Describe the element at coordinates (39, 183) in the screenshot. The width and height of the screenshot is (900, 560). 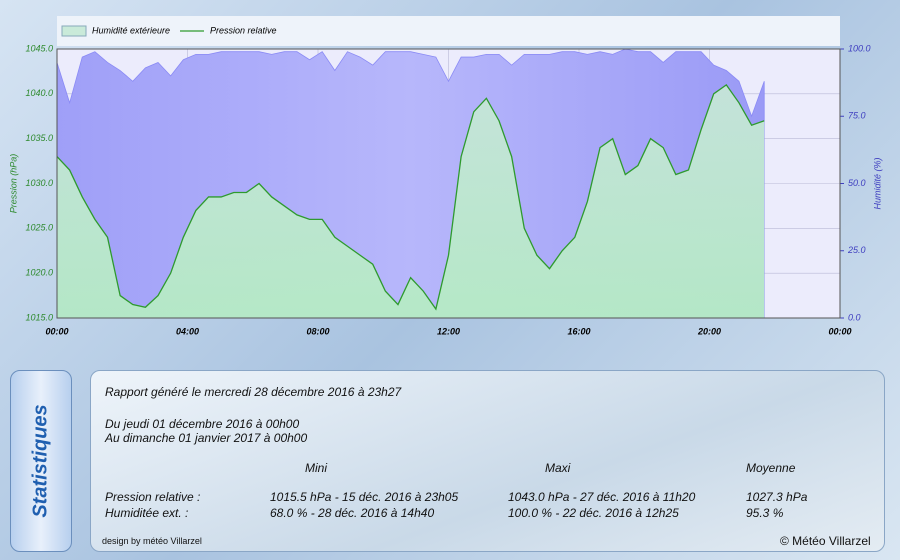
I see `y-tick-label: 1030.0` at that location.